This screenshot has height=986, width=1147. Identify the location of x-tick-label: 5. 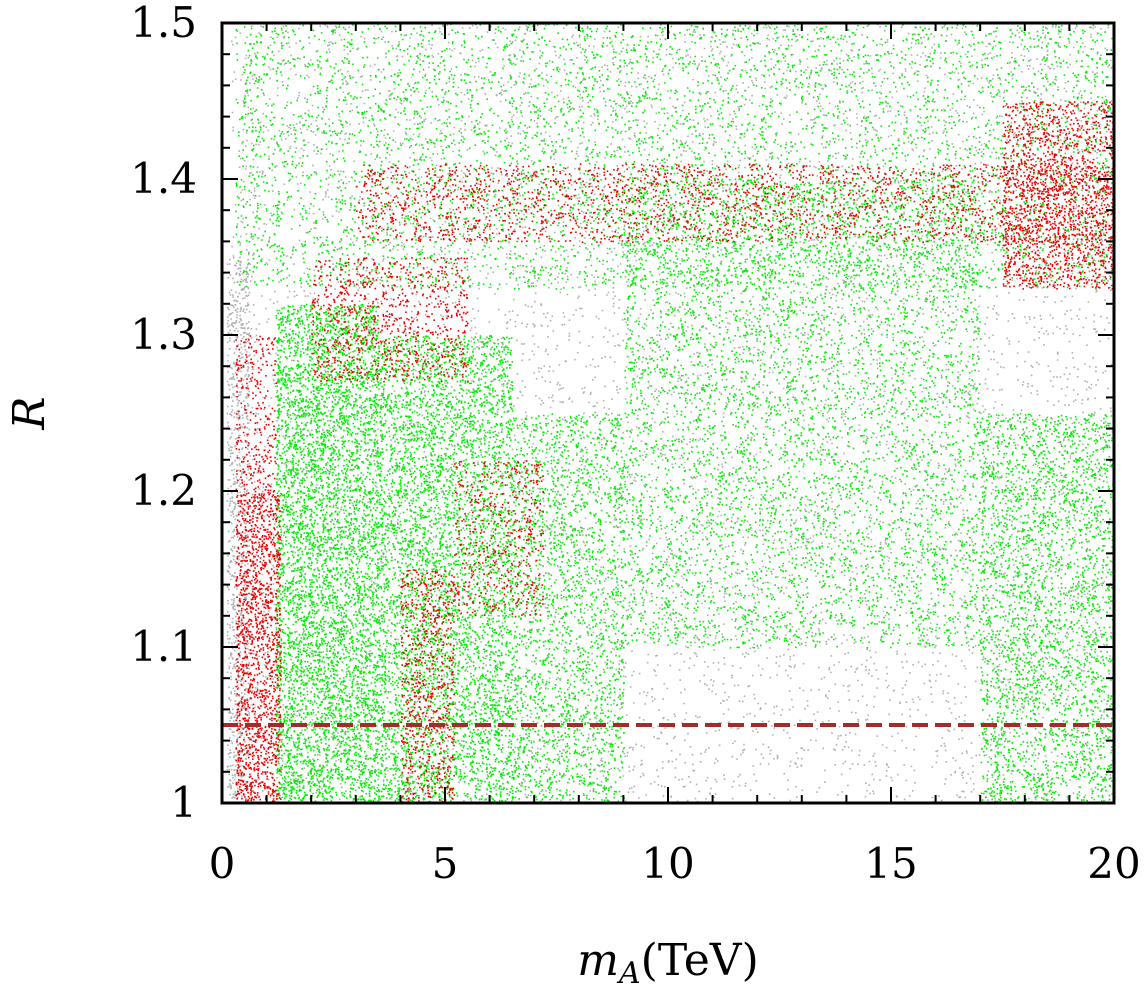
(445, 863).